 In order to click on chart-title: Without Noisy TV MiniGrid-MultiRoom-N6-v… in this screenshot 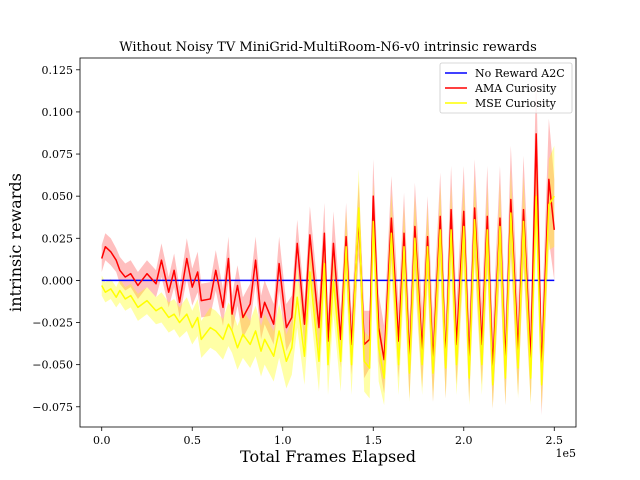, I will do `click(328, 47)`.